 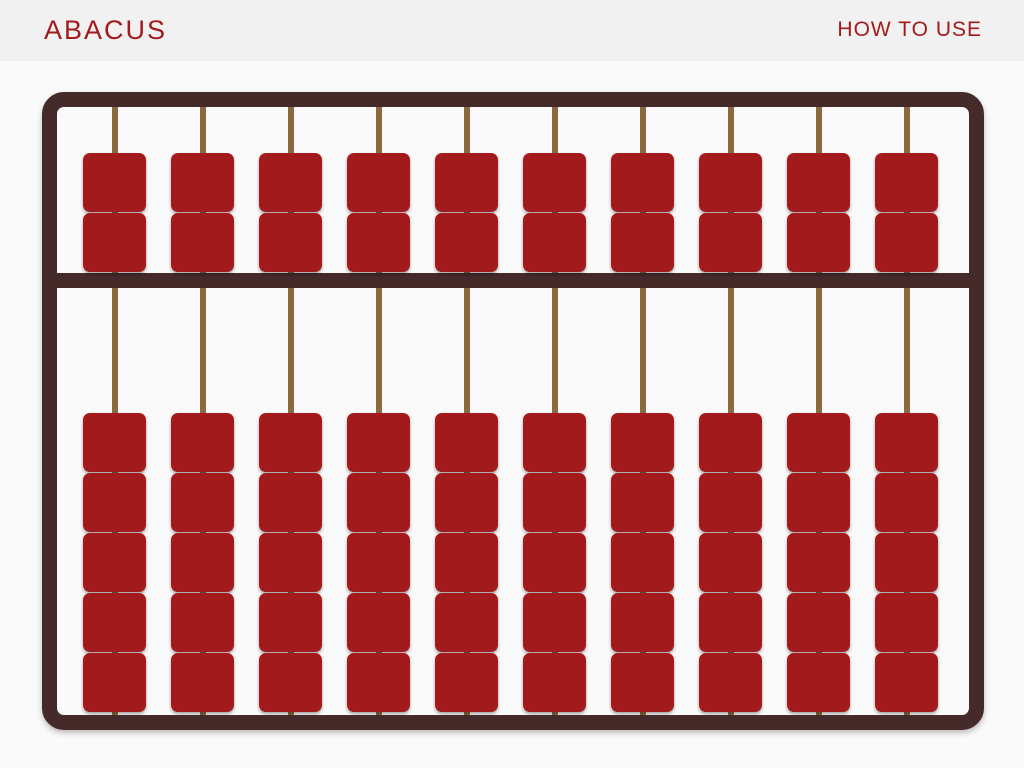 I want to click on how-to-use-button: HOW TO USE, so click(x=909, y=29).